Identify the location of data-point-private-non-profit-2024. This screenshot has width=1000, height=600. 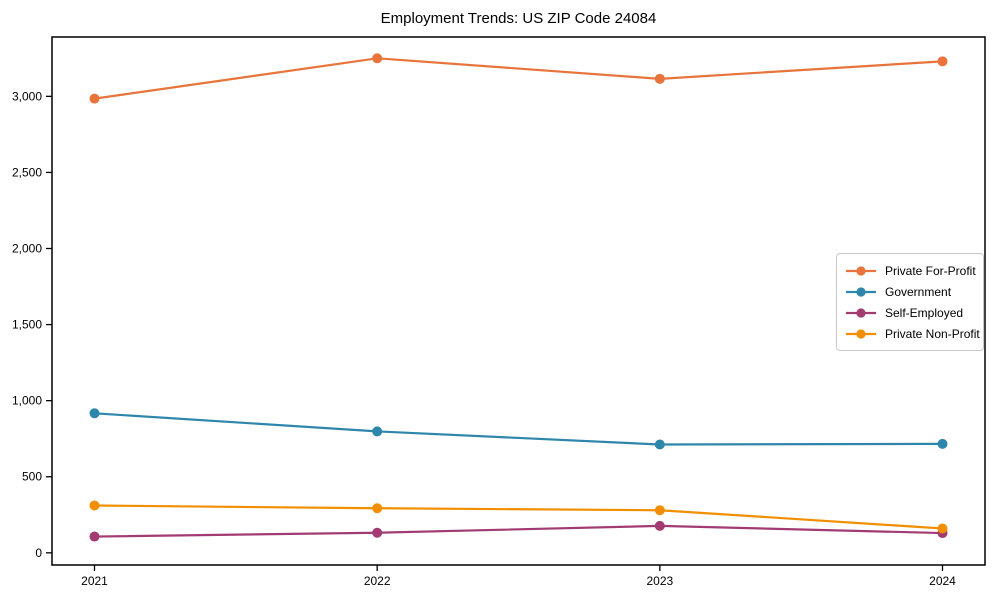
(942, 528).